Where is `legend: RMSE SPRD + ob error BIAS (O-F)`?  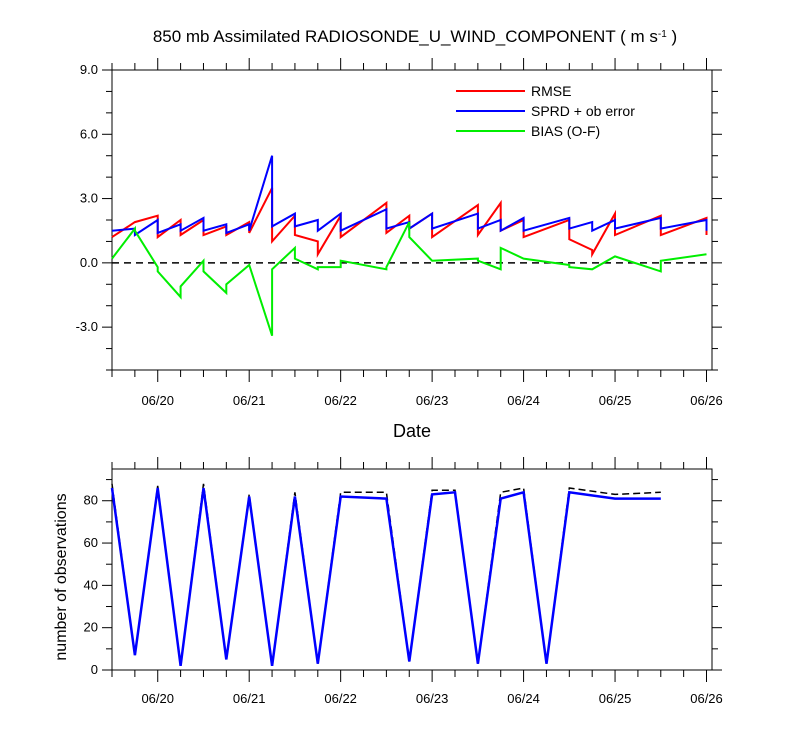
legend: RMSE SPRD + ob error BIAS (O-F) is located at coordinates (545, 111).